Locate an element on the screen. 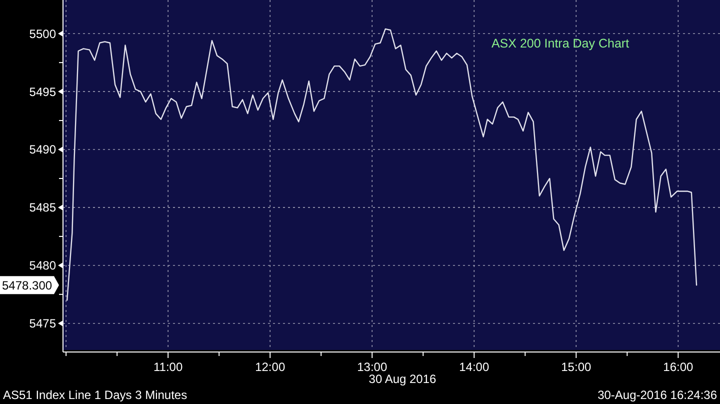  x-tick-label: 12:00 is located at coordinates (270, 367).